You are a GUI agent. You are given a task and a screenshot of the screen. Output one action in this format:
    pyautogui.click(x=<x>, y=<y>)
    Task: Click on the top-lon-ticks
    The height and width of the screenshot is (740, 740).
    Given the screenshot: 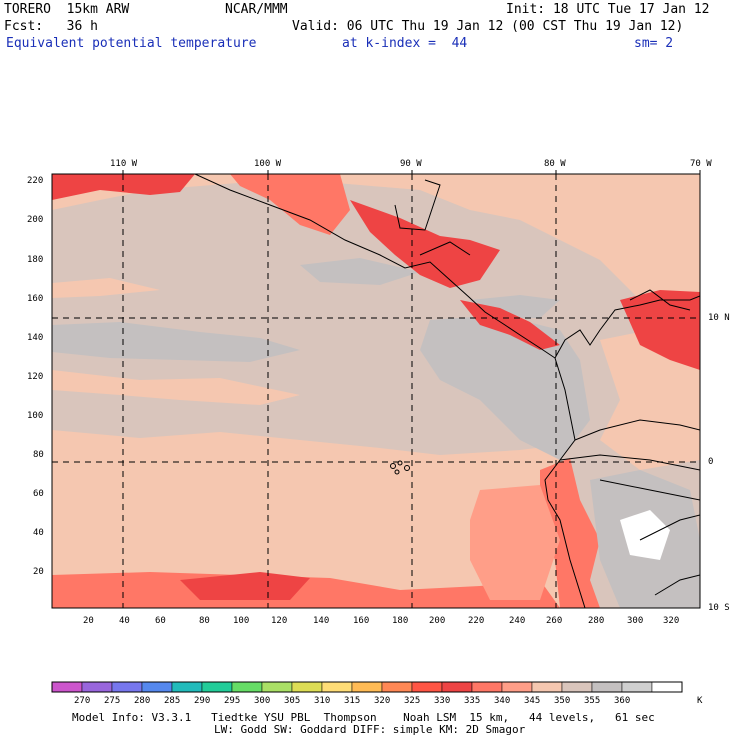 What is the action you would take?
    pyautogui.click(x=411, y=172)
    